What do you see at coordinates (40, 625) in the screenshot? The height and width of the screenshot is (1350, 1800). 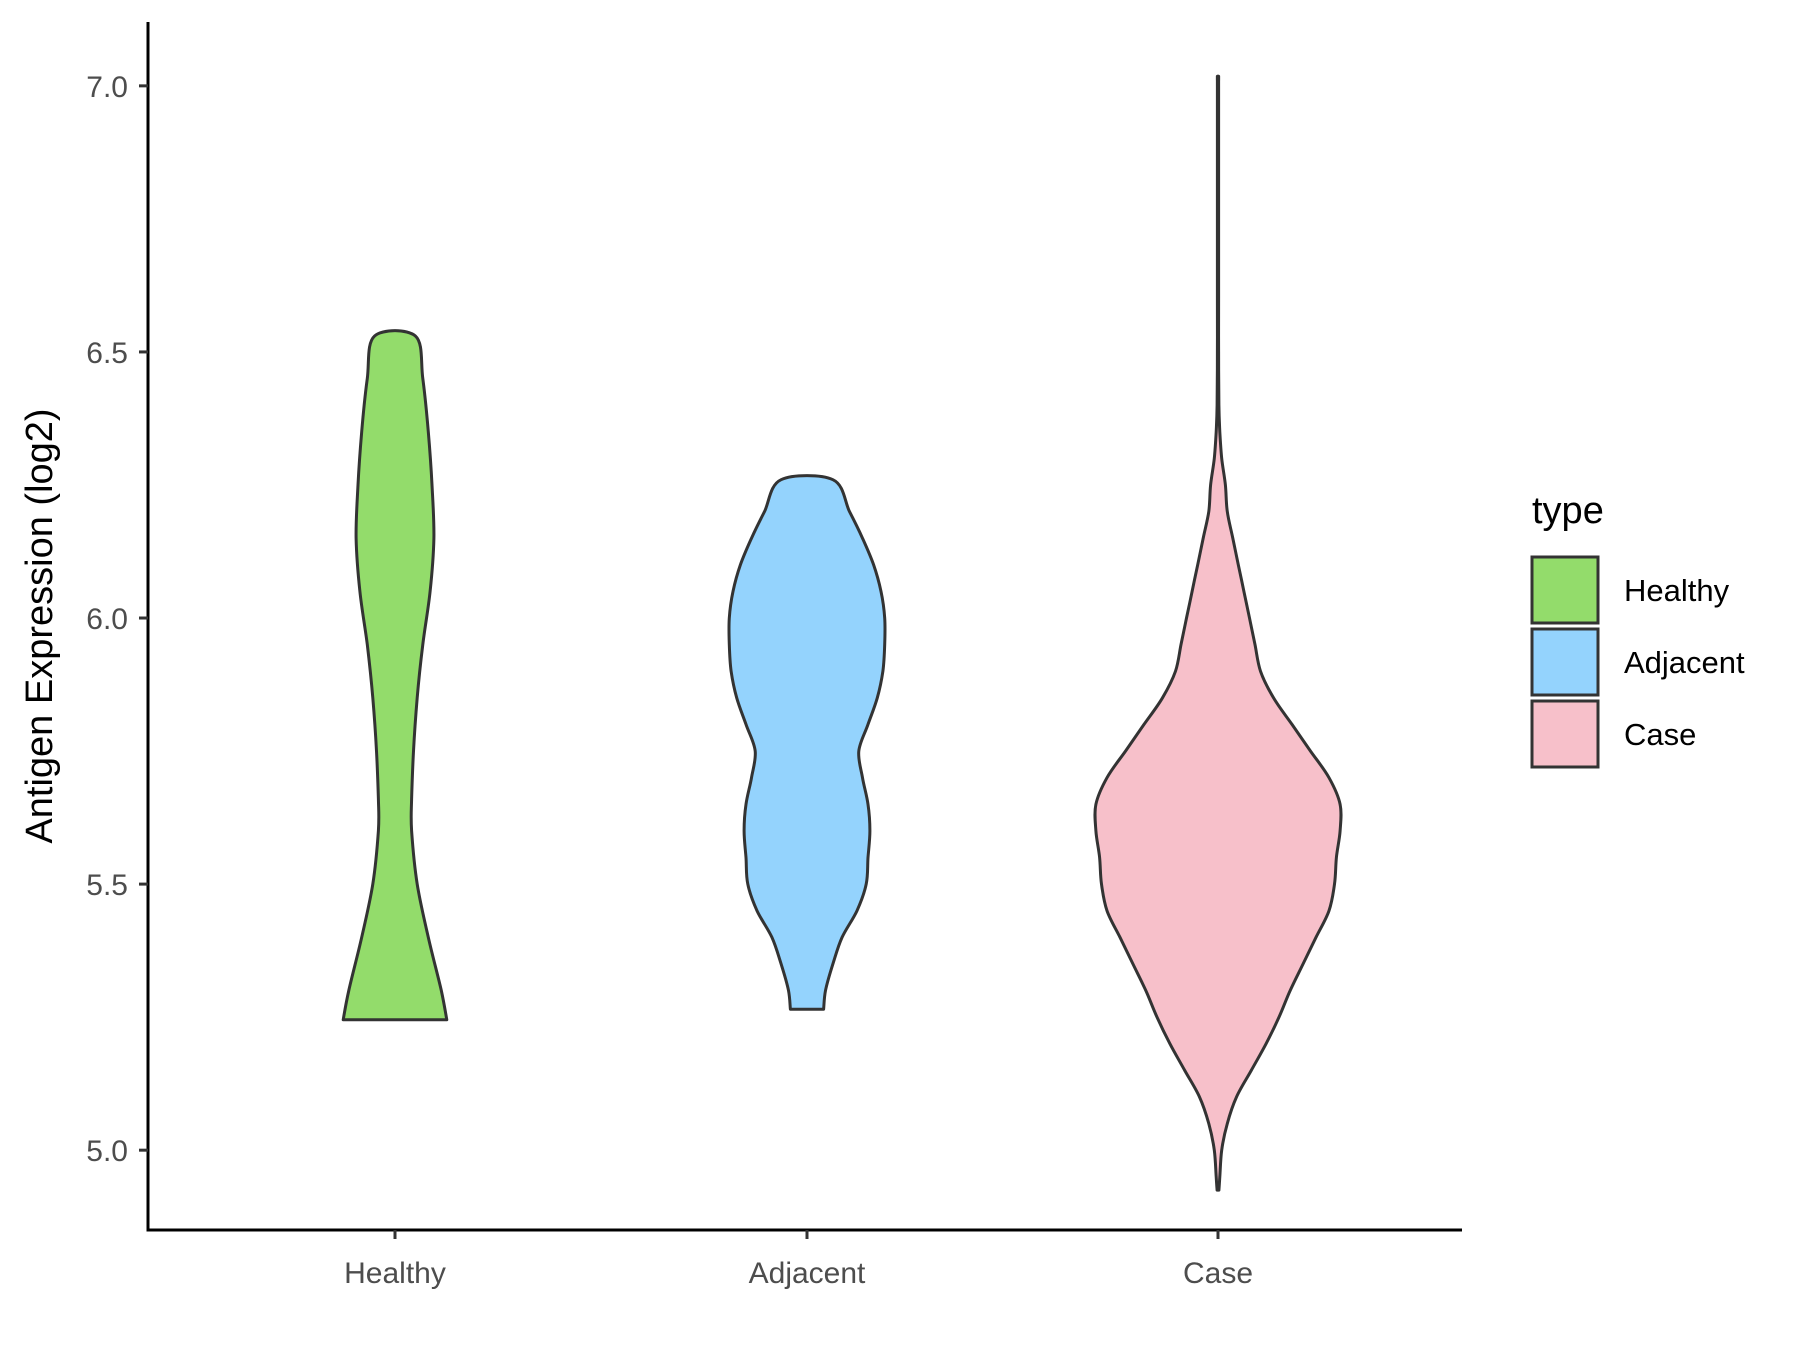 I see `y-axis-title: Antigen Expression (log2)` at bounding box center [40, 625].